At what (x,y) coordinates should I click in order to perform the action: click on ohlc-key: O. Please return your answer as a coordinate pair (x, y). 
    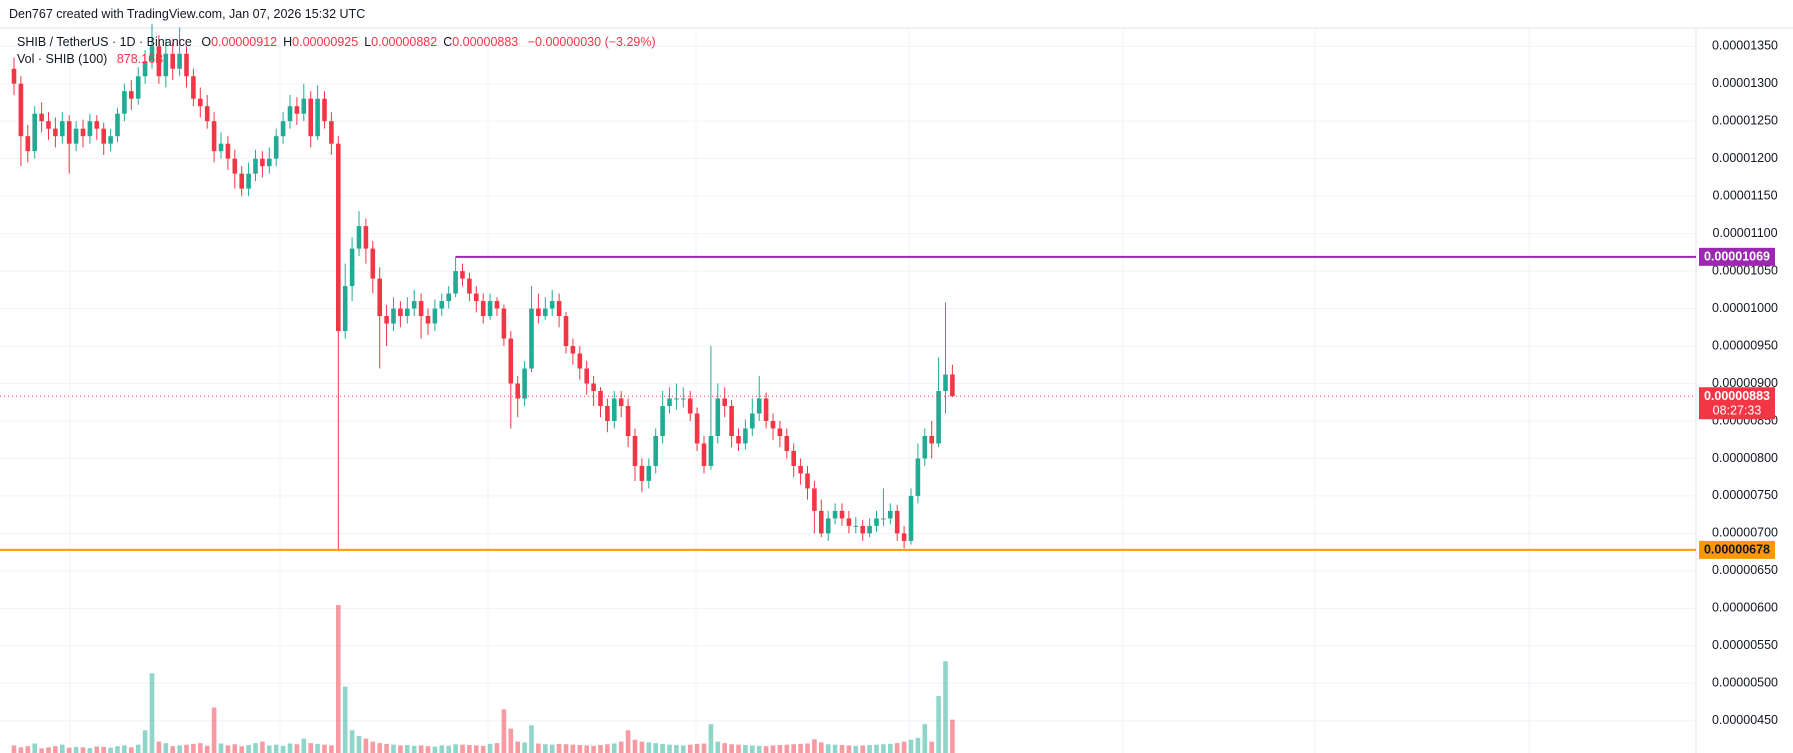
    Looking at the image, I should click on (206, 42).